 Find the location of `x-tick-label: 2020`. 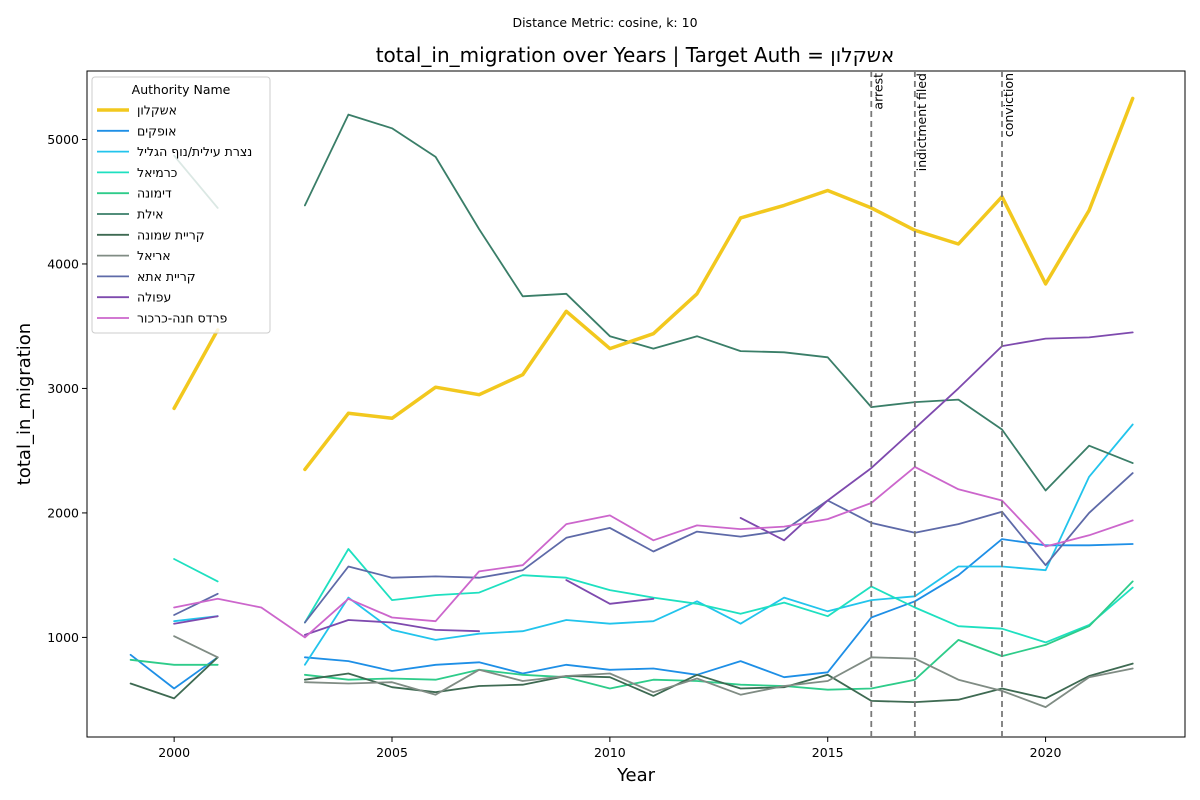

x-tick-label: 2020 is located at coordinates (1046, 752).